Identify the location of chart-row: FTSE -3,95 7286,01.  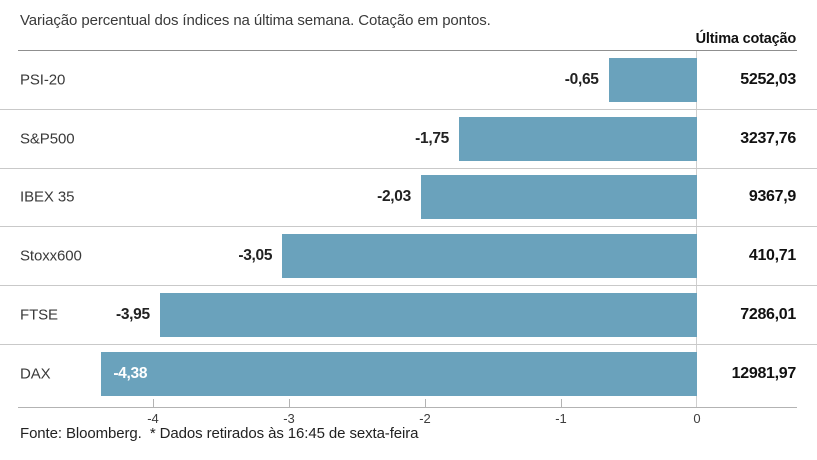
(408, 315).